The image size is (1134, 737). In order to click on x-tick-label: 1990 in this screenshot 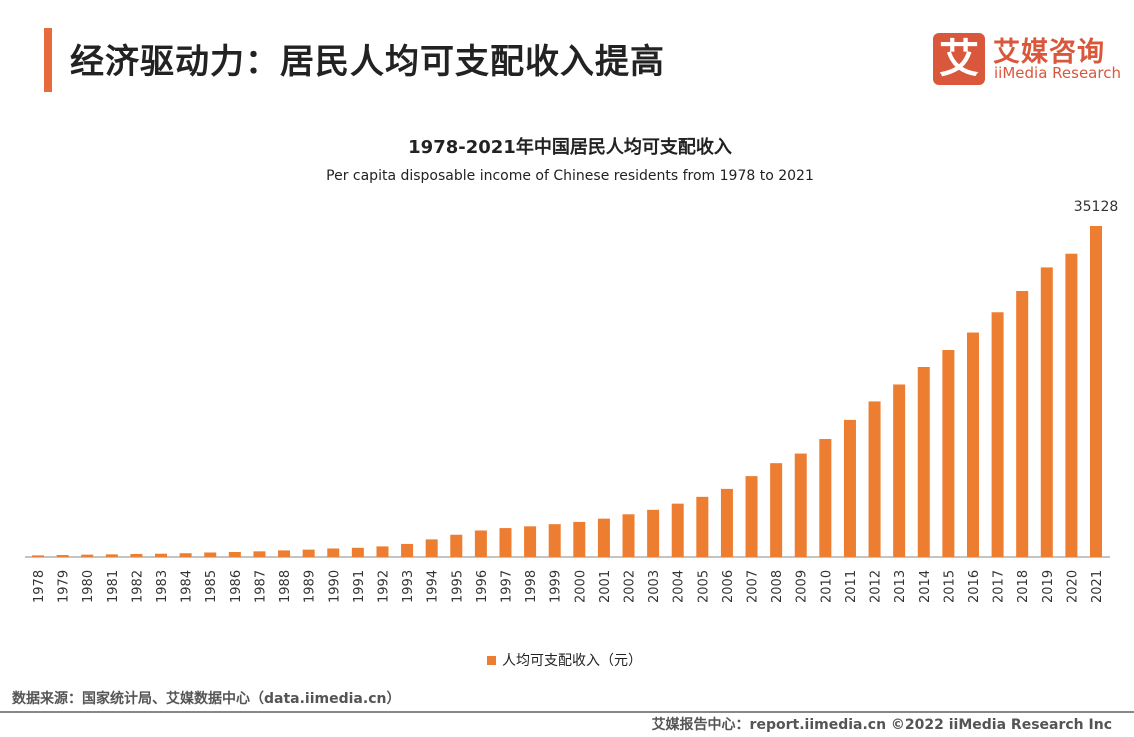, I will do `click(334, 586)`.